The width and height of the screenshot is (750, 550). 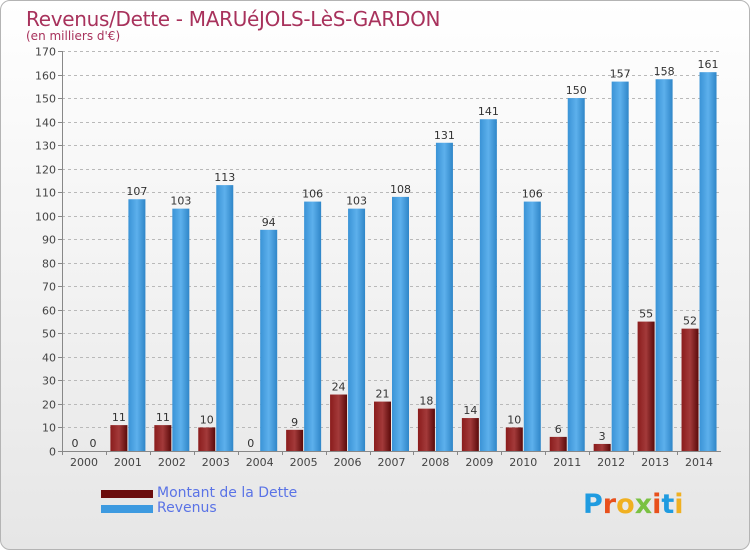 What do you see at coordinates (479, 462) in the screenshot?
I see `x-tick-label: 2009` at bounding box center [479, 462].